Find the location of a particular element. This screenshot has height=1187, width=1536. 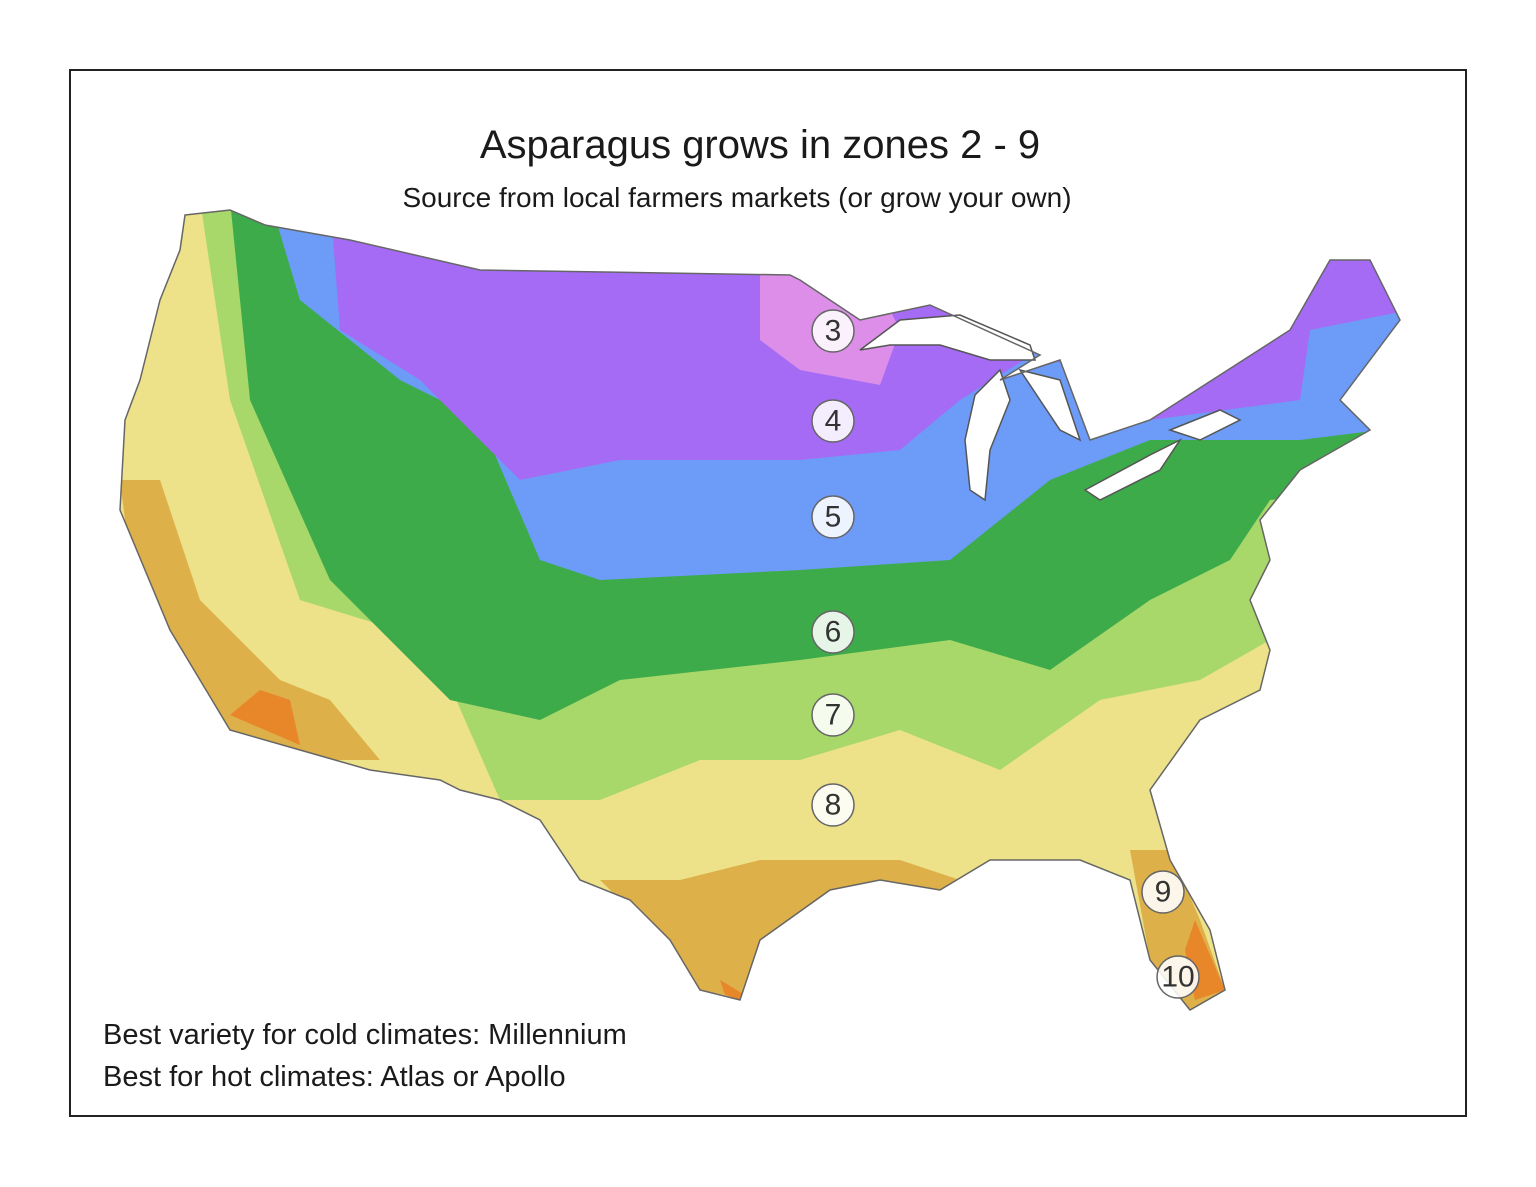

title: Asparagus grows in zones 2 - 9 is located at coordinates (760, 145).